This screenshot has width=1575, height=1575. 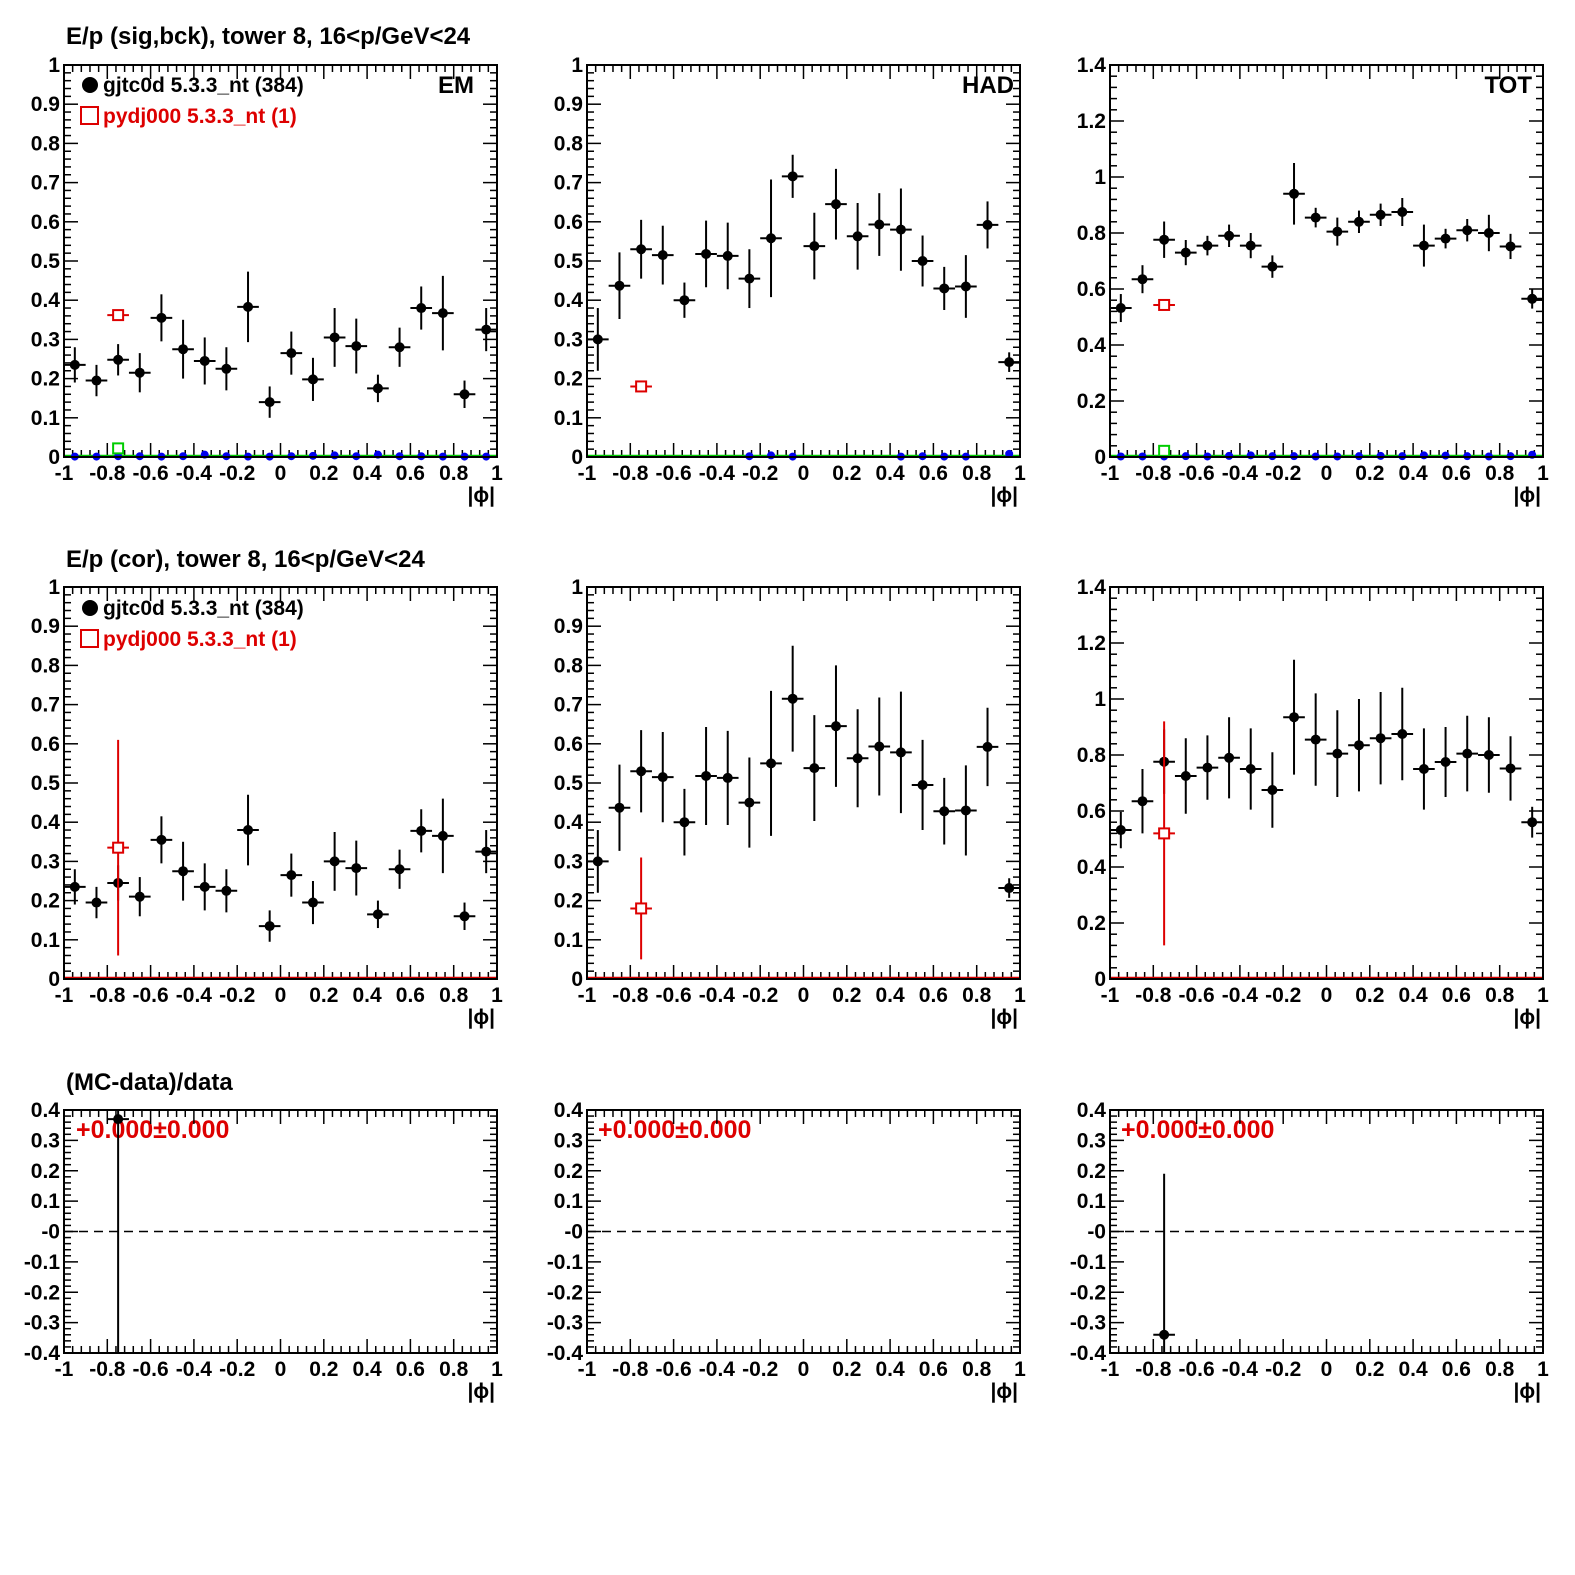 What do you see at coordinates (565, 1353) in the screenshot?
I see `y-tick-label: -0.4` at bounding box center [565, 1353].